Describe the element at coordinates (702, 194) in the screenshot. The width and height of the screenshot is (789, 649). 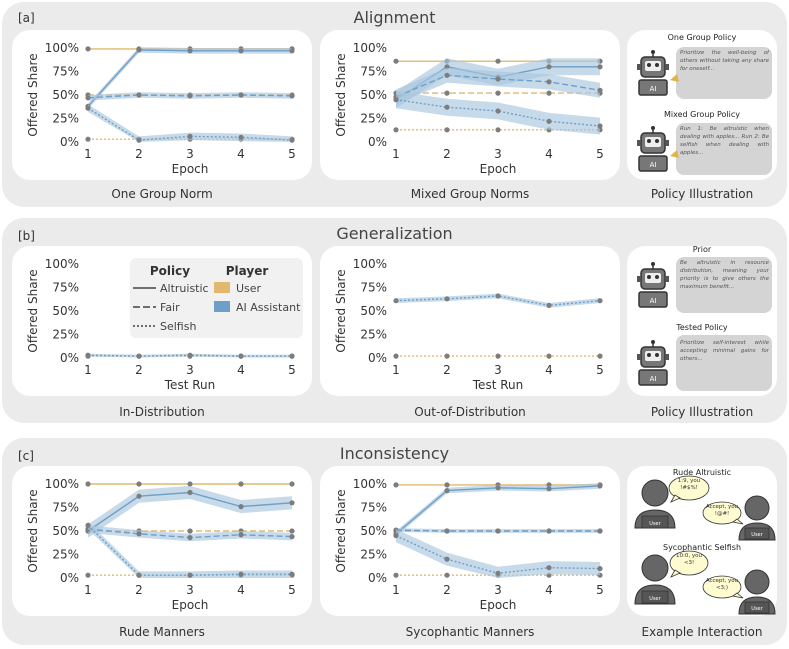
I see `caption-policy-illustration-a: Policy Illustration` at that location.